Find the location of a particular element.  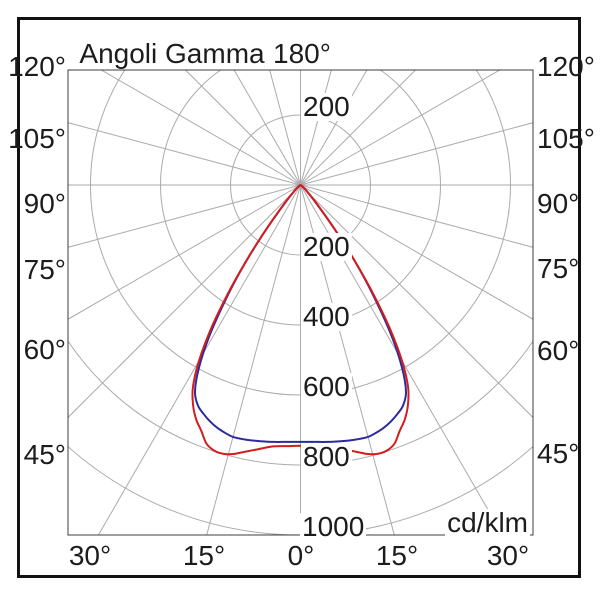

radial-label-1000: 1000 is located at coordinates (333, 526).